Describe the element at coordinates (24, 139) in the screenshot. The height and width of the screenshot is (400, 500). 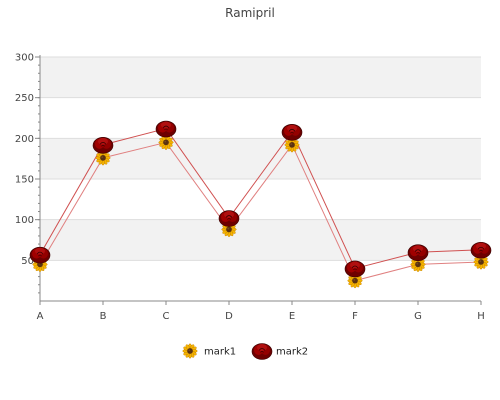
I see `y-tick-label: 200` at that location.